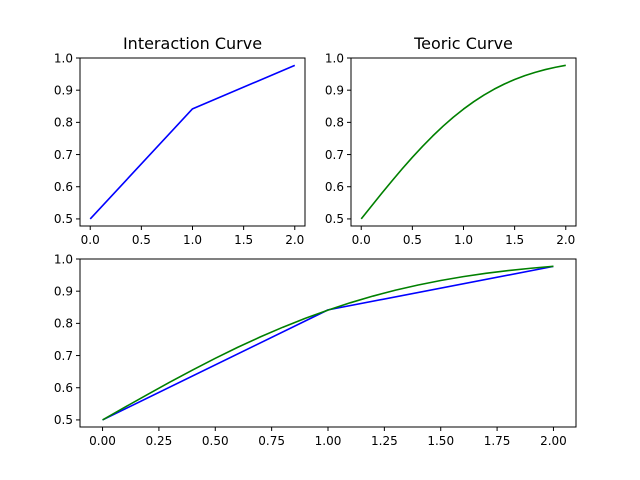  What do you see at coordinates (271, 441) in the screenshot?
I see `chart2-x-tick-label-3: 0.75` at bounding box center [271, 441].